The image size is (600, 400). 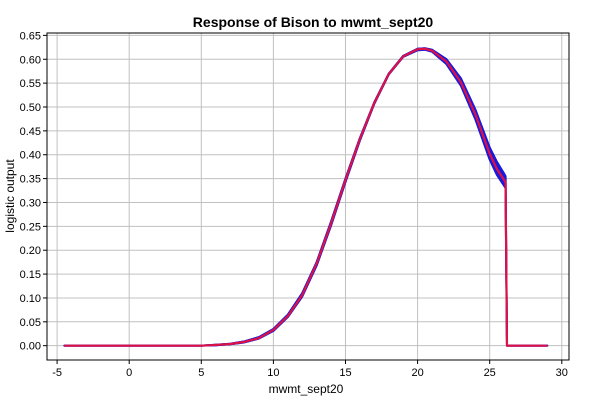 What do you see at coordinates (30, 108) in the screenshot?
I see `y-tick-label: 0.50` at bounding box center [30, 108].